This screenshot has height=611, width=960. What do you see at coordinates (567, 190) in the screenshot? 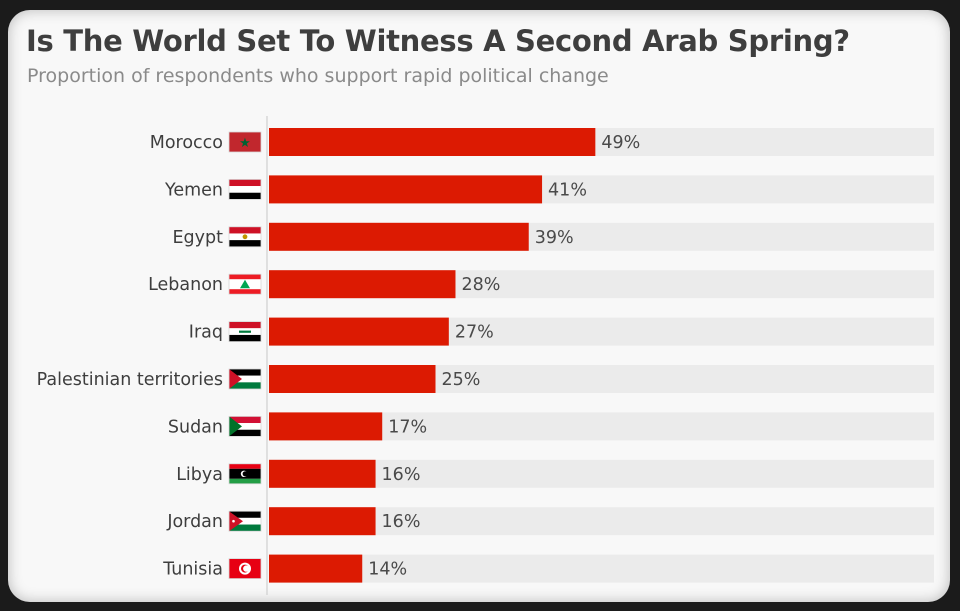
I see `value-label-yemen: 41%` at bounding box center [567, 190].